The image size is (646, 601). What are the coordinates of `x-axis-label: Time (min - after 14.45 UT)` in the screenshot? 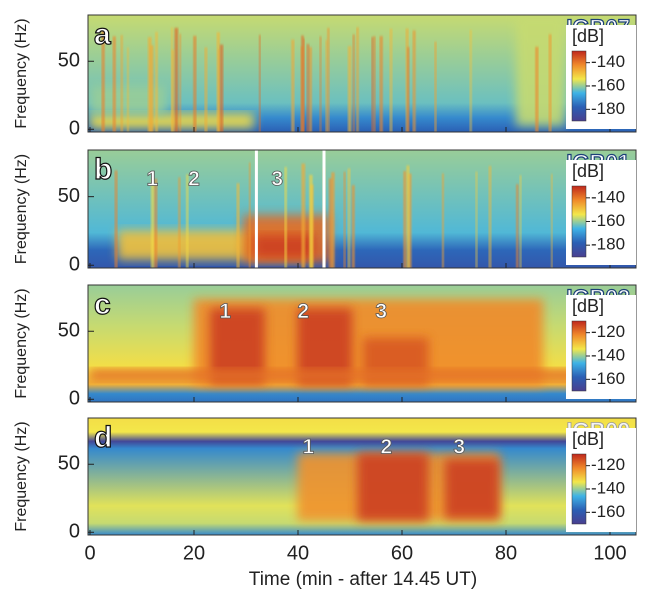 It's located at (363, 579).